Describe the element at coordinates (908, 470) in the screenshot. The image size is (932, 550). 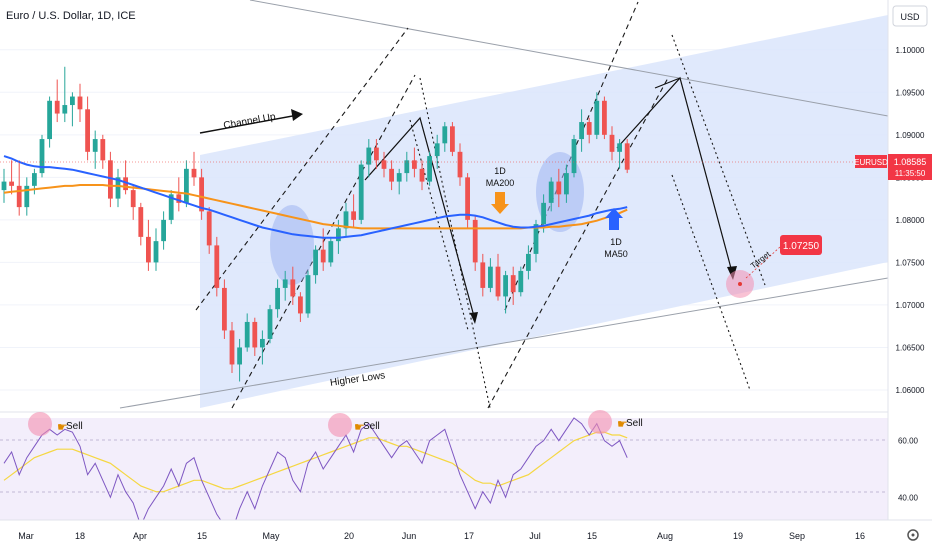
I see `rsi-axis-ticks: 60.00 40.00` at that location.